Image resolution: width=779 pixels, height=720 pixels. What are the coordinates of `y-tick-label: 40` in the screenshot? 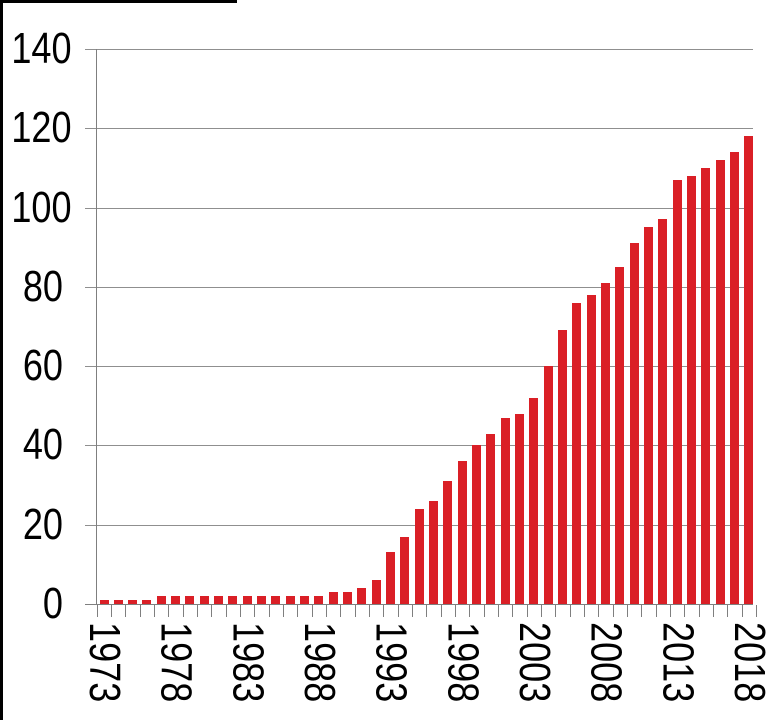 It's located at (42, 445).